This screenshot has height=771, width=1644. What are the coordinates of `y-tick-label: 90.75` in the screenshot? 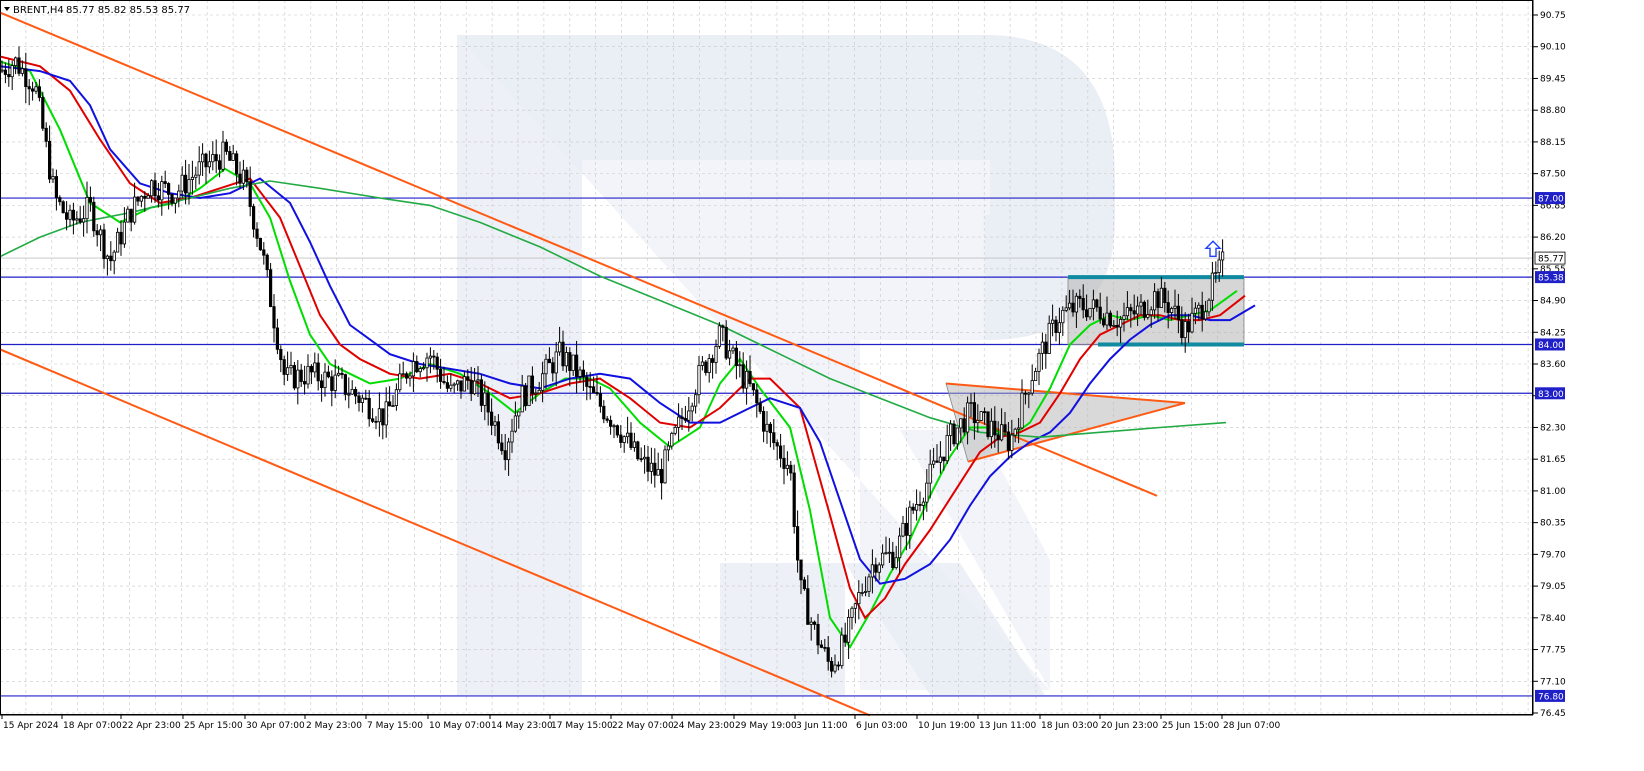 It's located at (1553, 16).